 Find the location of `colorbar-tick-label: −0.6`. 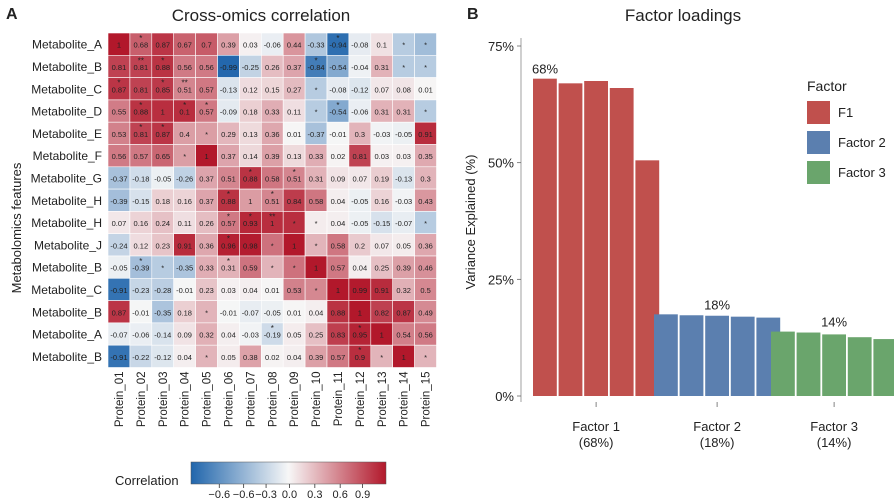

colorbar-tick-label: −0.6 is located at coordinates (219, 494).